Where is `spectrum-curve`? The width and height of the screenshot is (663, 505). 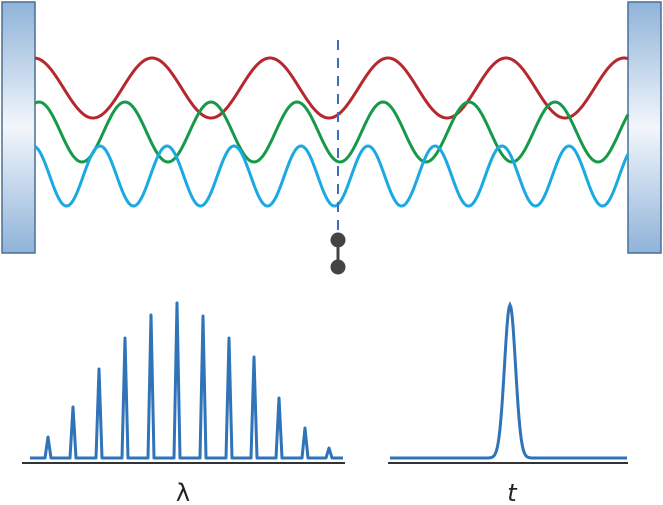
spectrum-curve is located at coordinates (186, 380).